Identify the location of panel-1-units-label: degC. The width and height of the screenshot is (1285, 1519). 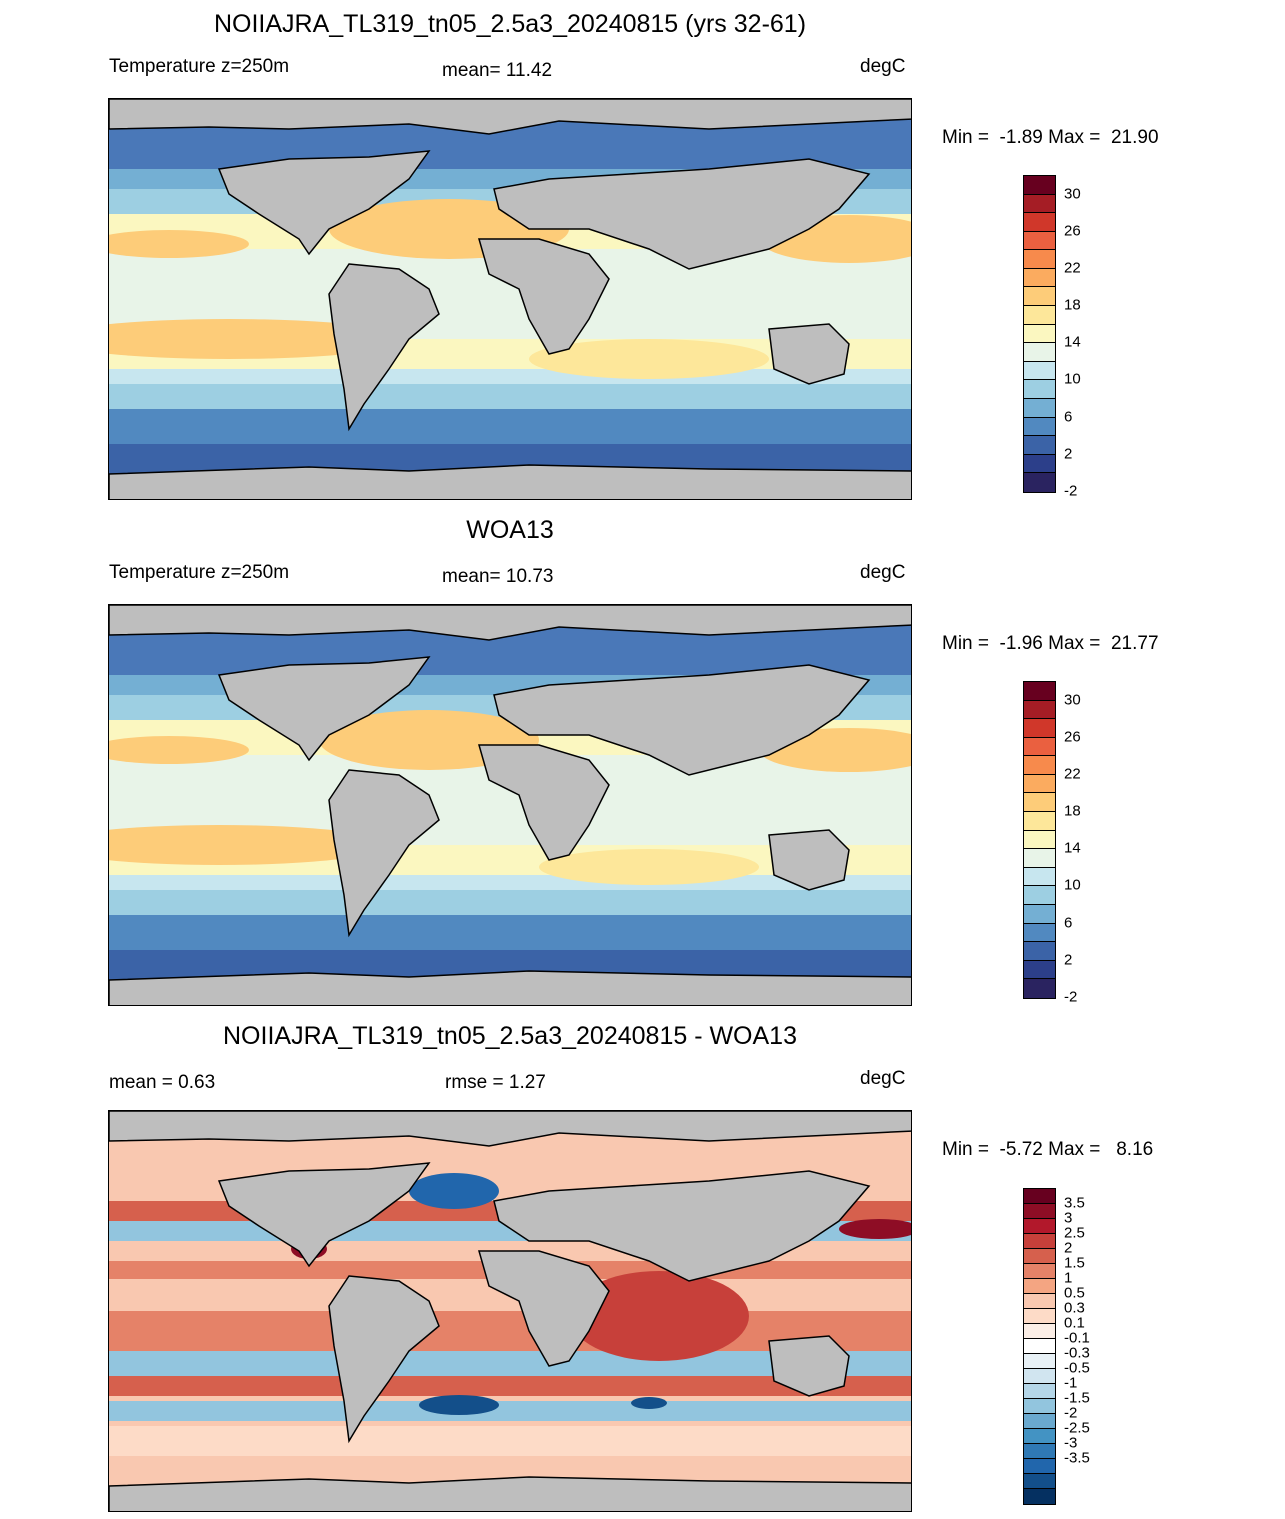
(883, 66).